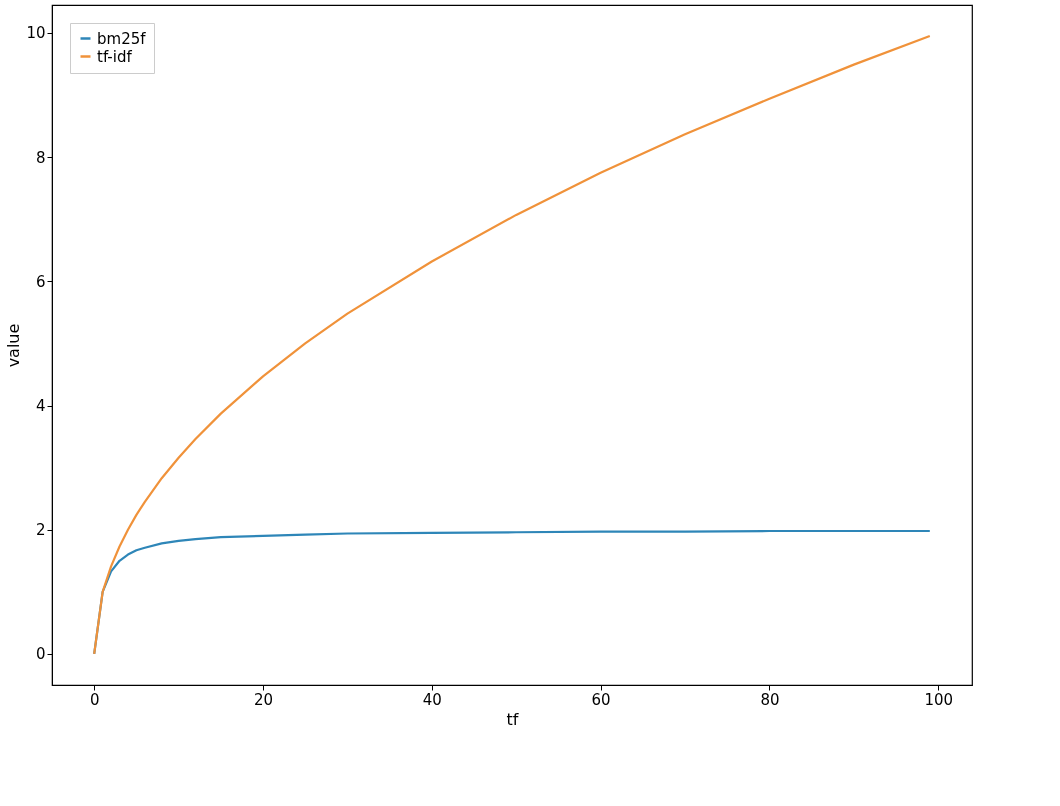 This screenshot has height=806, width=1060. I want to click on y-tick-label: 10, so click(36, 33).